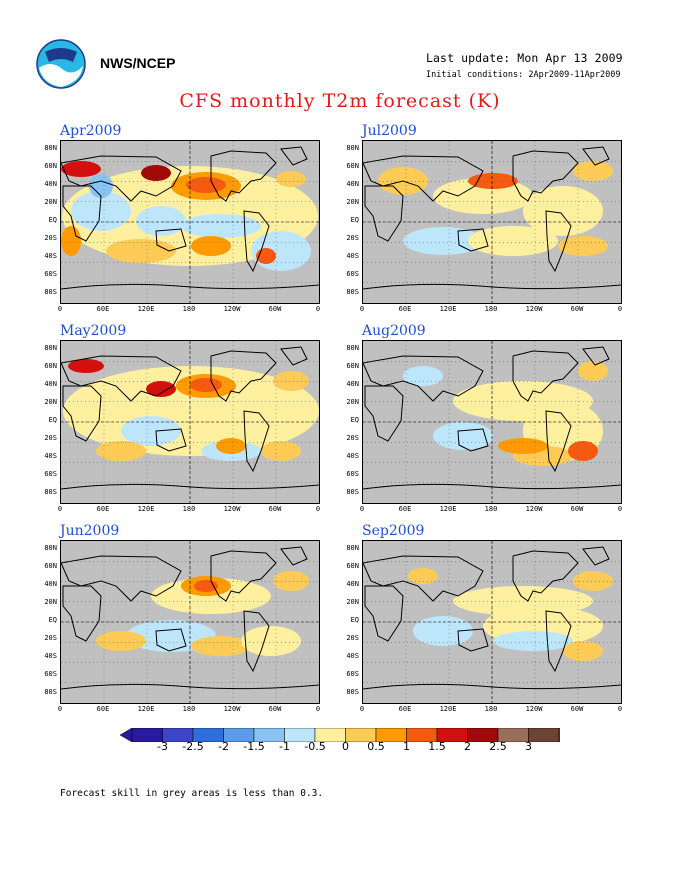 This screenshot has height=880, width=680. What do you see at coordinates (437, 746) in the screenshot?
I see `colorbar-label: 1.5` at bounding box center [437, 746].